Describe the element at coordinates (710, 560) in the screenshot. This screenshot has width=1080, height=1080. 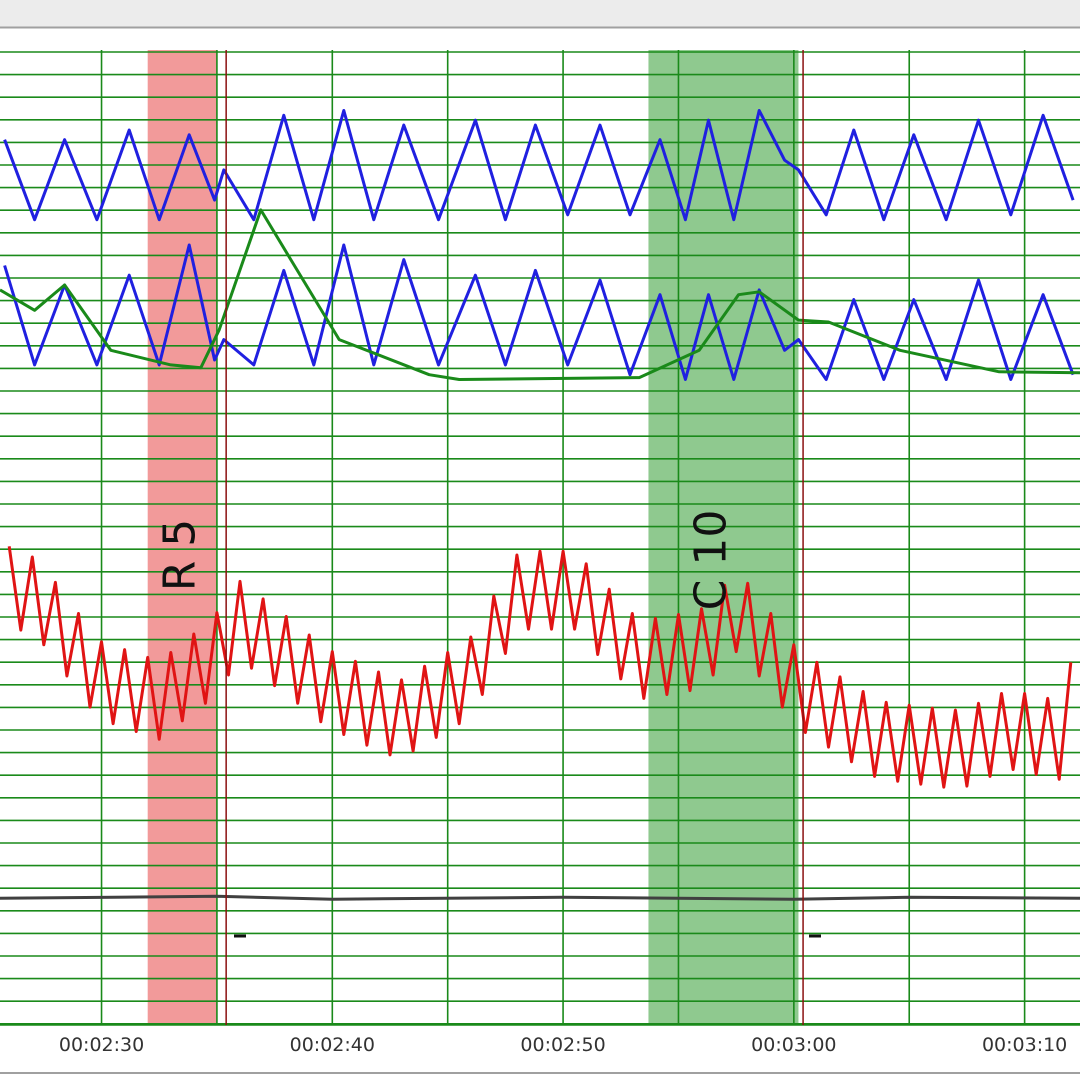
I see `region-label: C 10` at that location.